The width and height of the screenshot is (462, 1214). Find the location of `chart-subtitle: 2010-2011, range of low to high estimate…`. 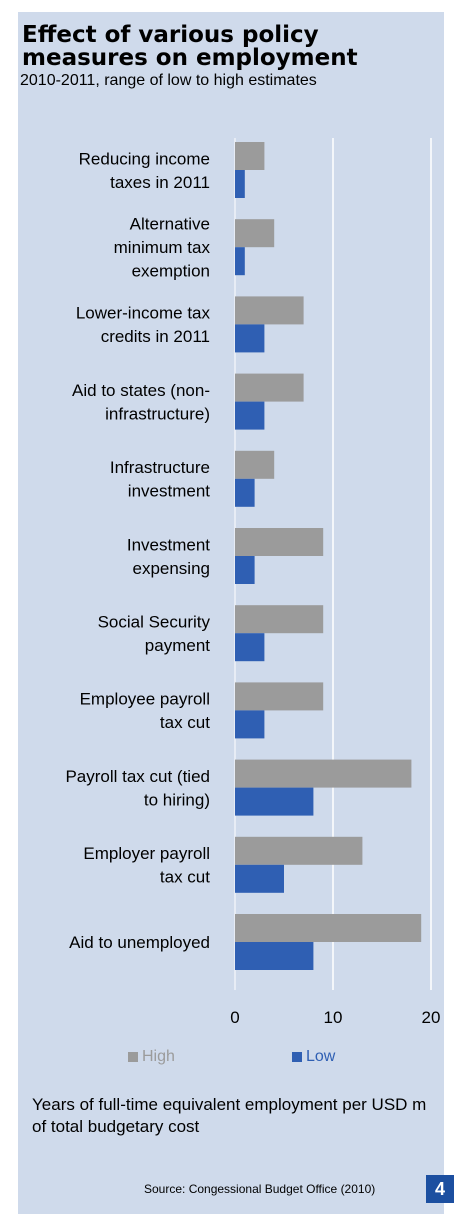

chart-subtitle: 2010-2011, range of low to high estimate… is located at coordinates (168, 80).